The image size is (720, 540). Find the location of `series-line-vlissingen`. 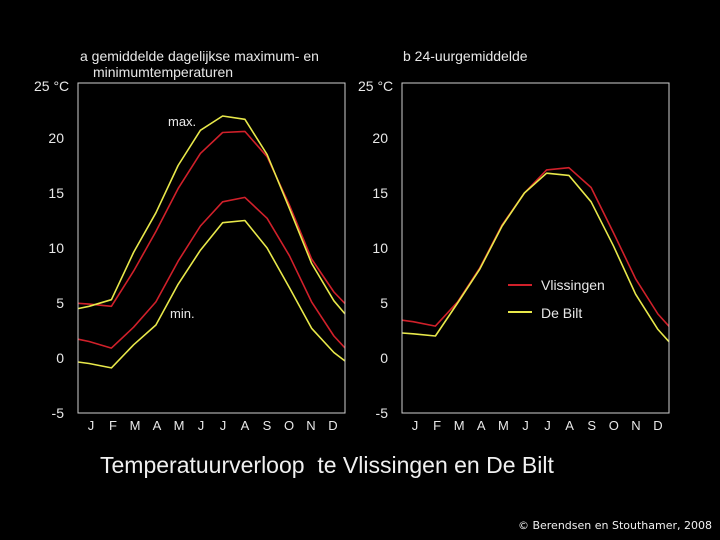

series-line-vlissingen is located at coordinates (535, 246).